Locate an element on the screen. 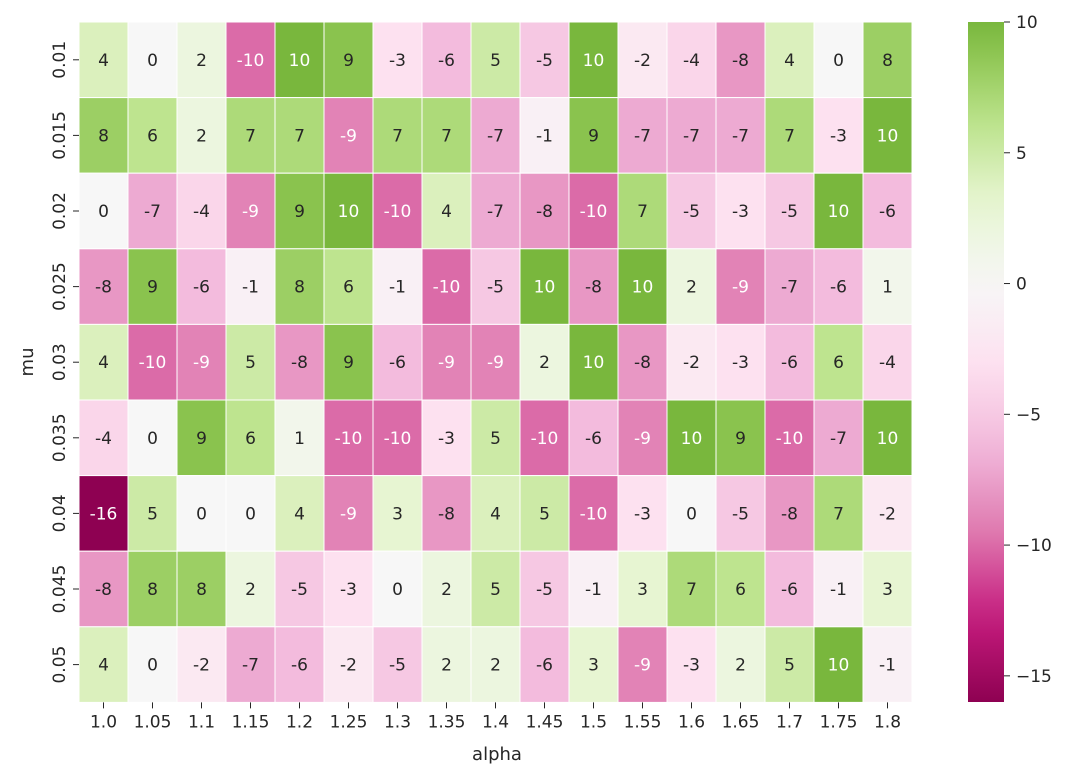 Image resolution: width=1074 pixels, height=784 pixels. x-tick-label: 1.65 is located at coordinates (741, 722).